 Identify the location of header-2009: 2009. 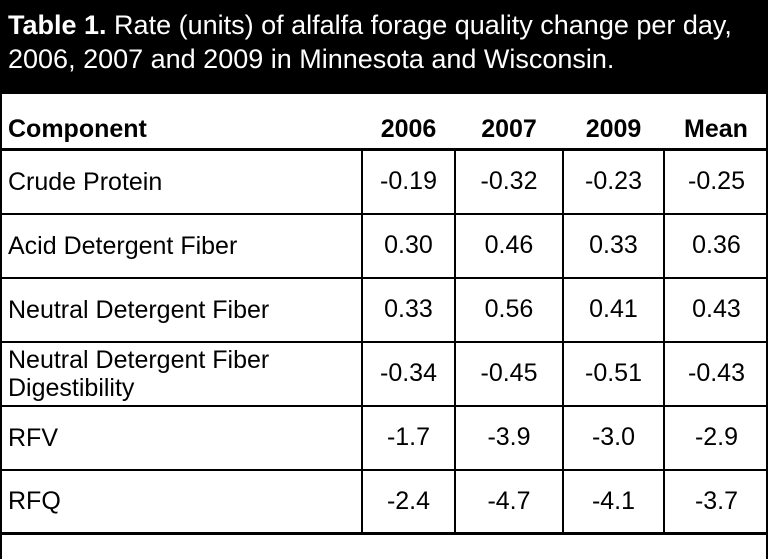
(613, 122).